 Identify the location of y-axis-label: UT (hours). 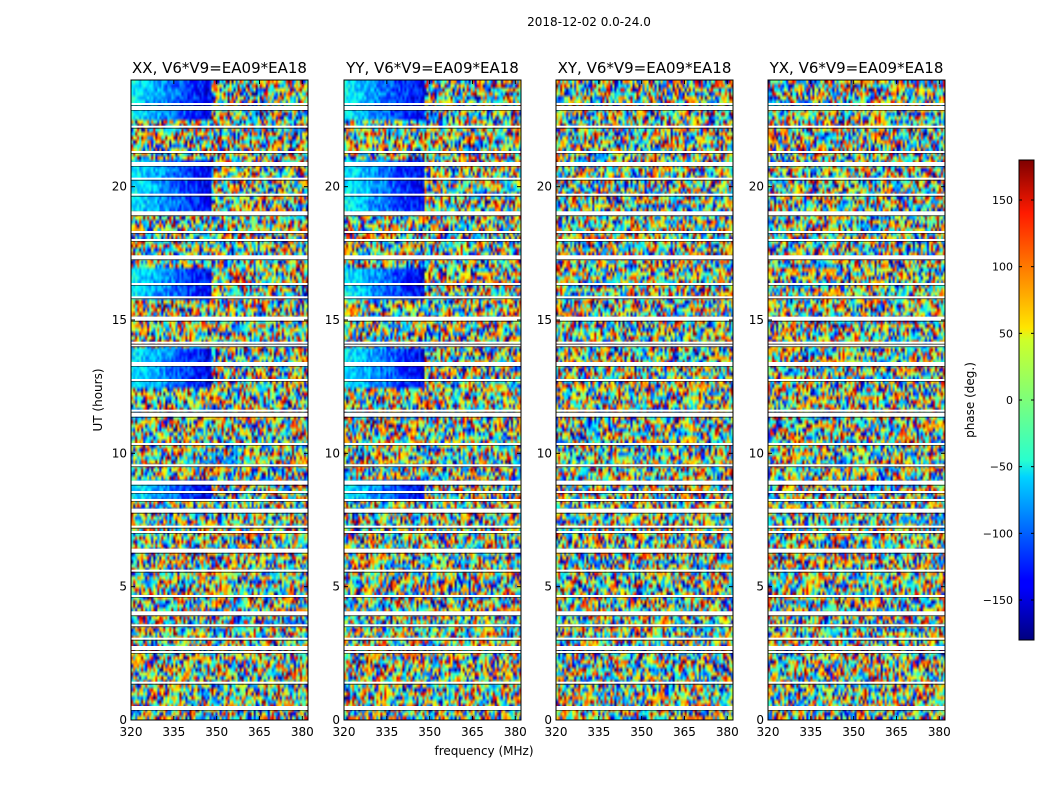
(98, 399).